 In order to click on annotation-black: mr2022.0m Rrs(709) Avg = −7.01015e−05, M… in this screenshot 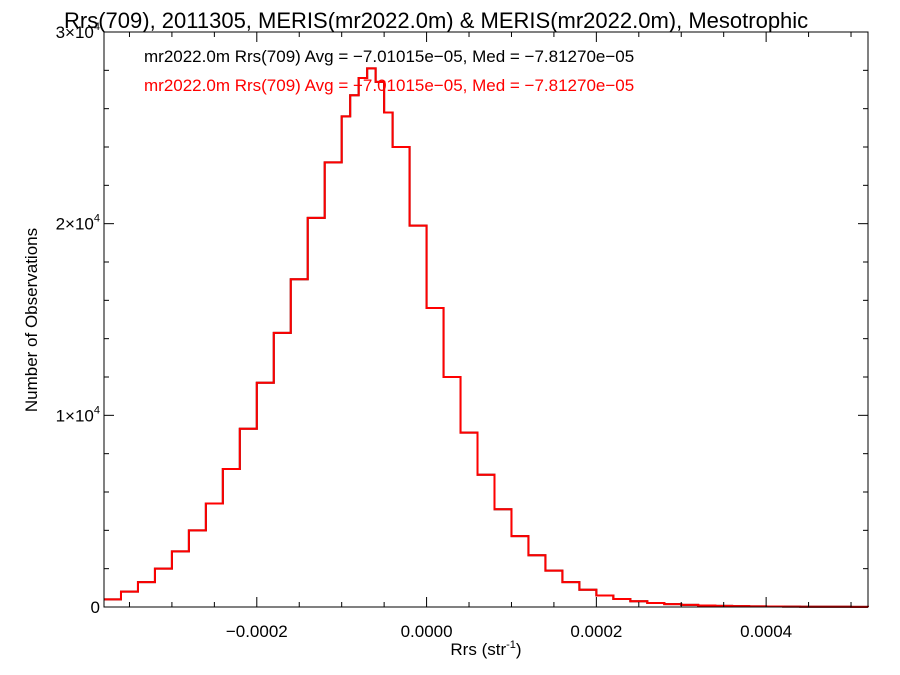, I will do `click(389, 56)`.